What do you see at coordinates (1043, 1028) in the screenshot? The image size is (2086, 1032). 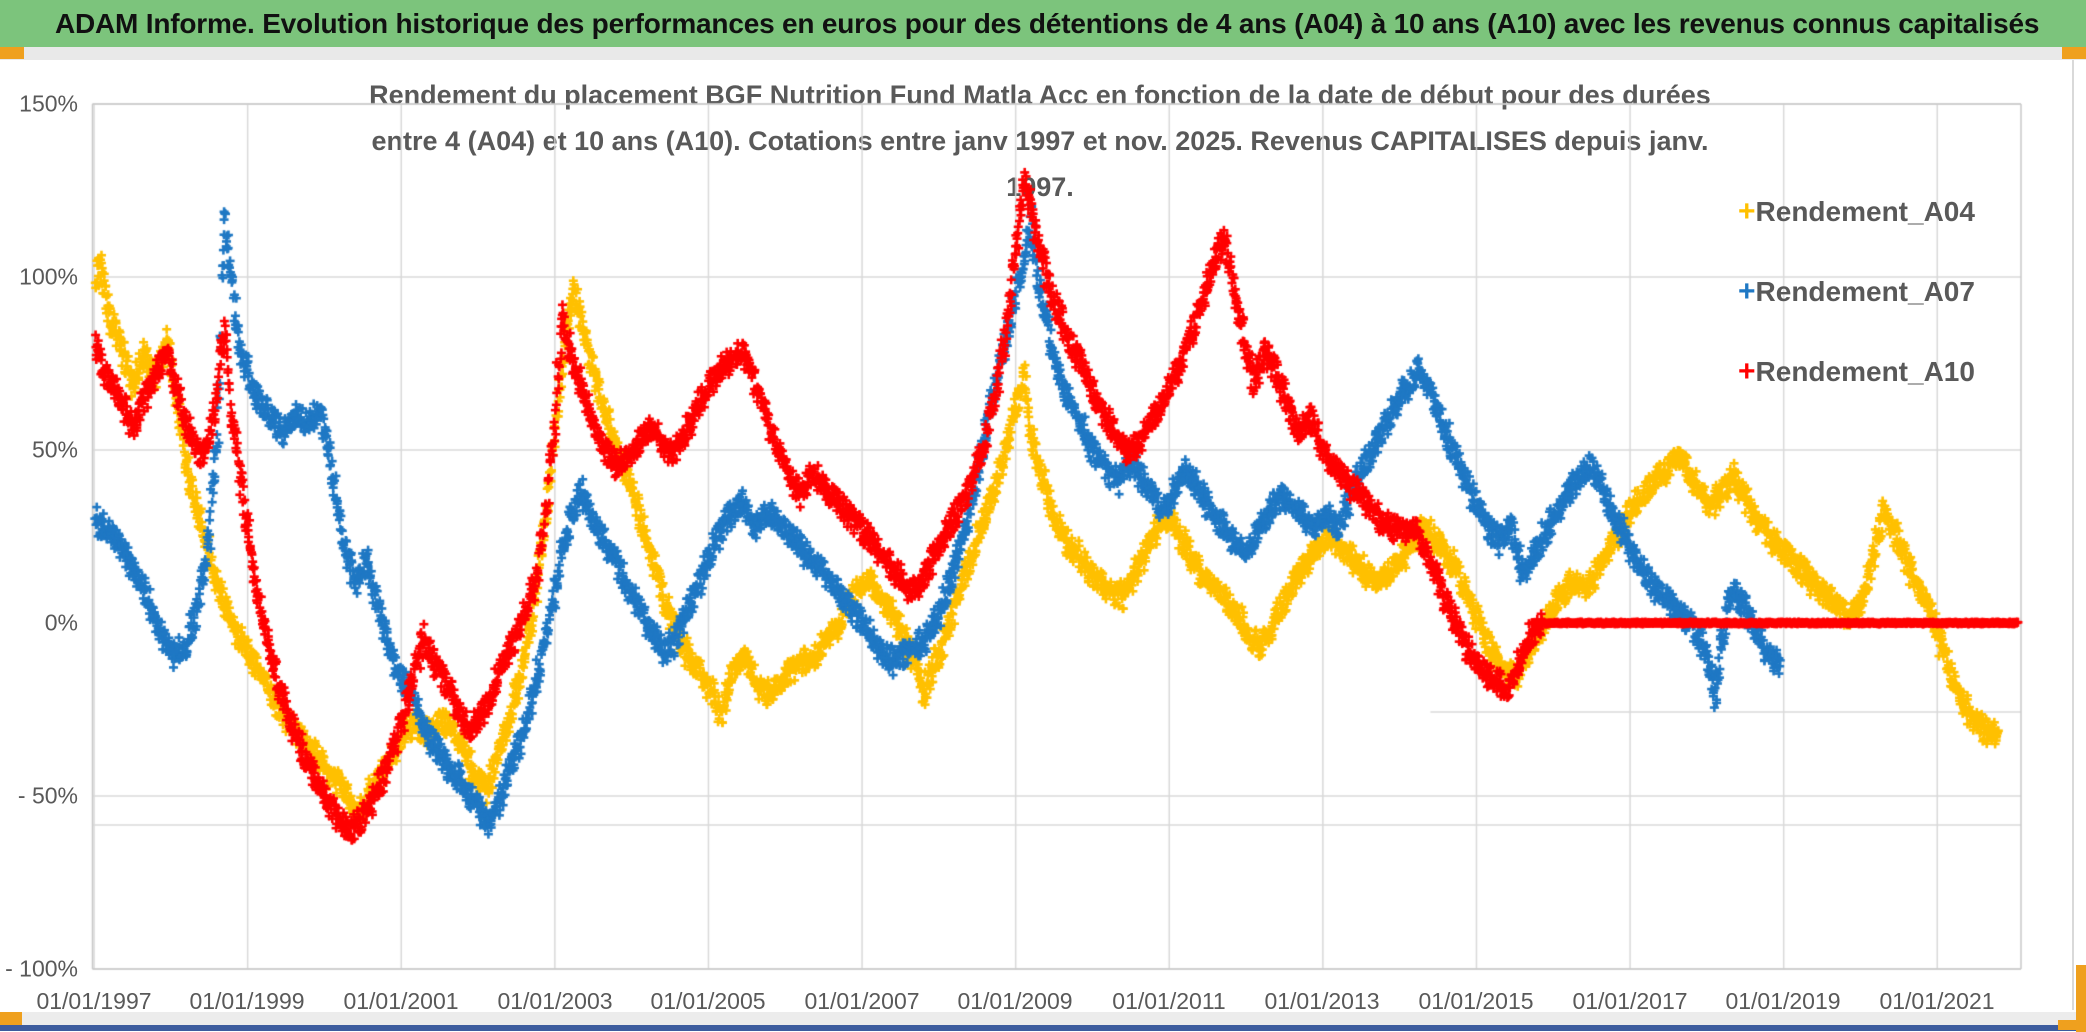 I see `bottom-blue-bar` at bounding box center [1043, 1028].